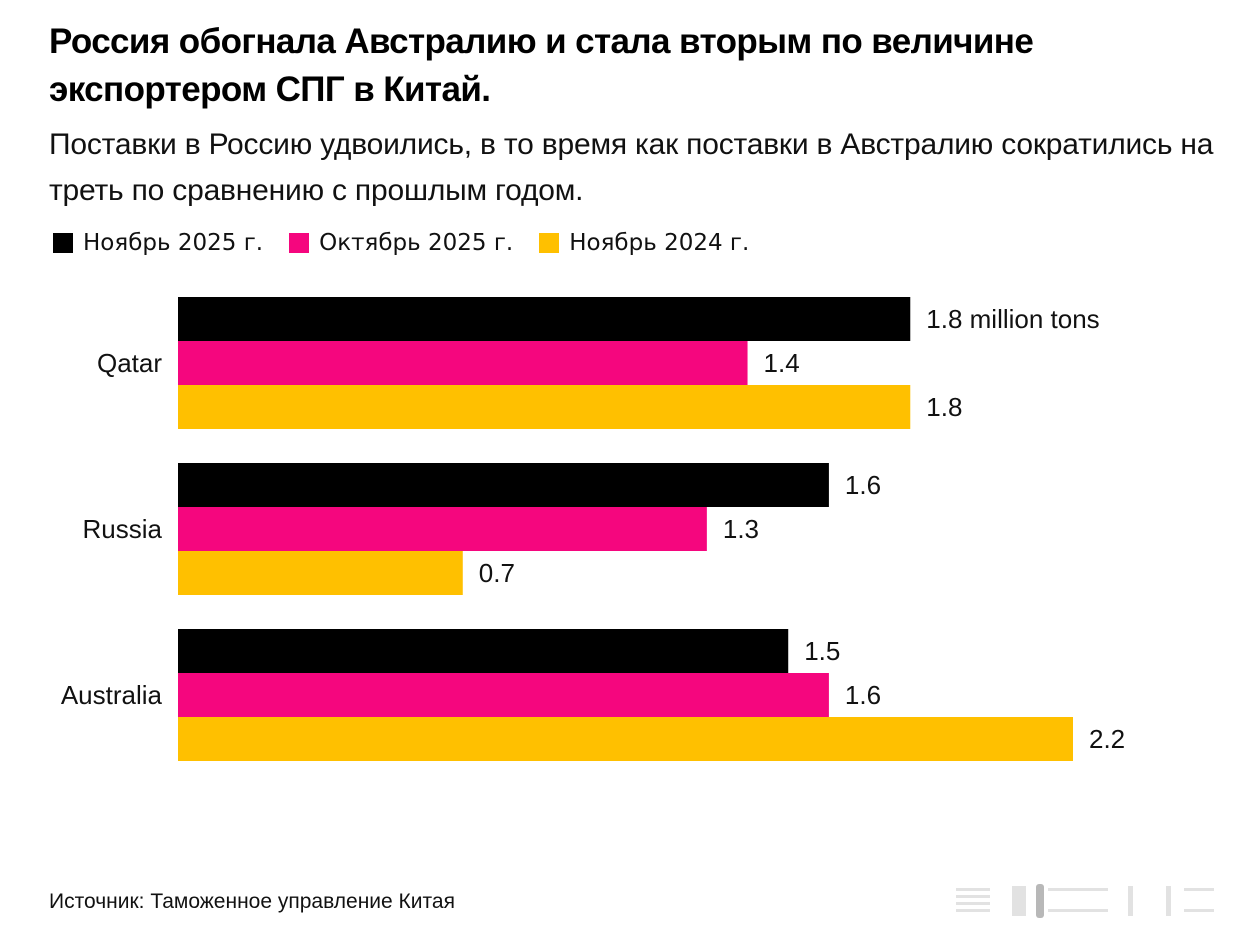 The image size is (1240, 944). I want to click on value-label-qatar-series-1: 1.4, so click(782, 363).